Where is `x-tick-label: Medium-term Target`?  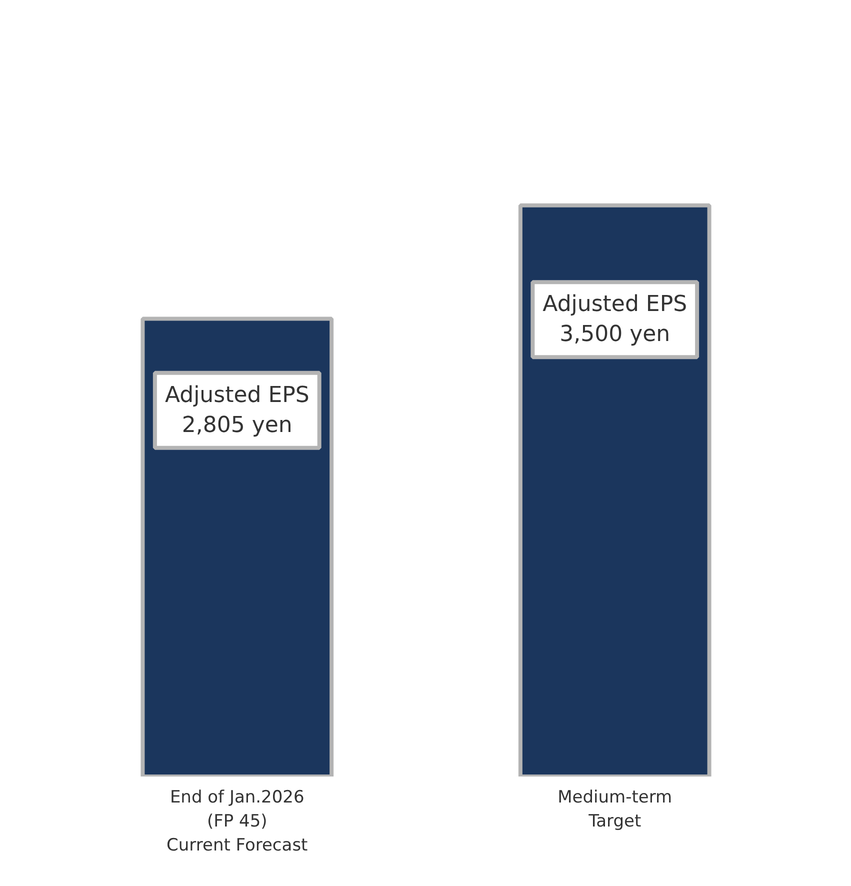 x-tick-label: Medium-term Target is located at coordinates (615, 810).